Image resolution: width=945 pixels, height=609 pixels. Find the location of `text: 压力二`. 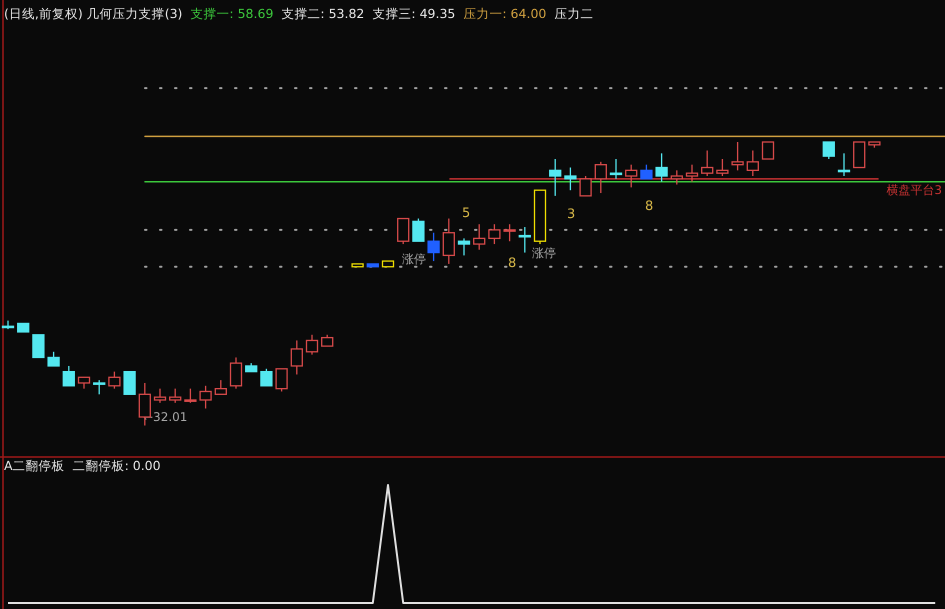

text: 压力二 is located at coordinates (574, 13).